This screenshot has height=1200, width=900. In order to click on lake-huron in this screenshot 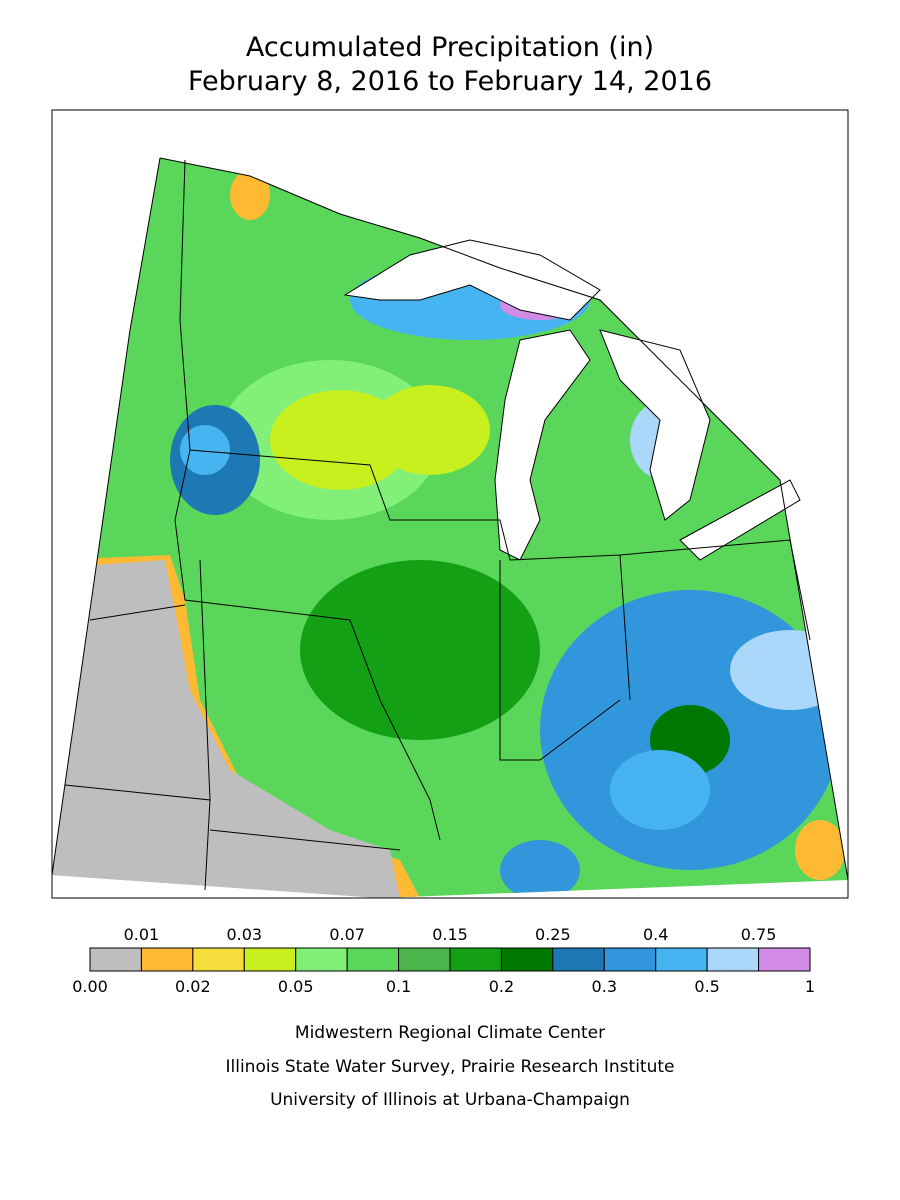, I will do `click(655, 425)`.